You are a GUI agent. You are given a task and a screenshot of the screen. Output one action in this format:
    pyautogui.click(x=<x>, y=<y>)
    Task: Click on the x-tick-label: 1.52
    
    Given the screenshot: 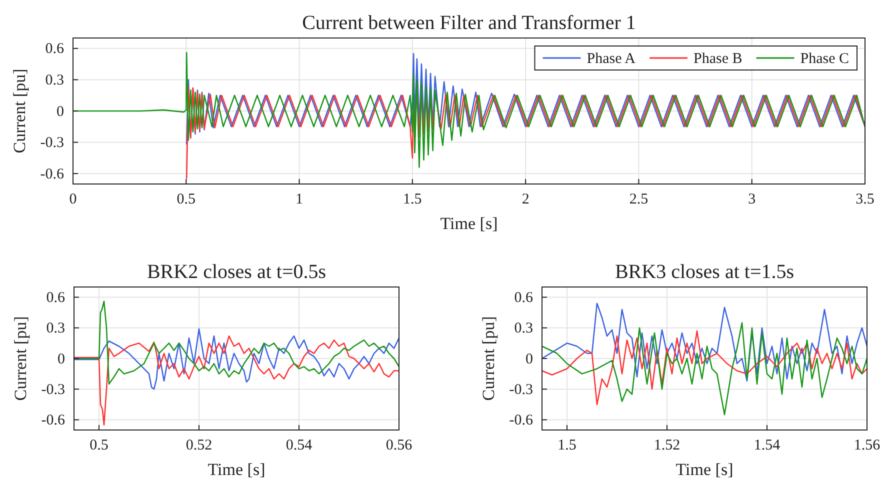 What is the action you would take?
    pyautogui.click(x=667, y=446)
    